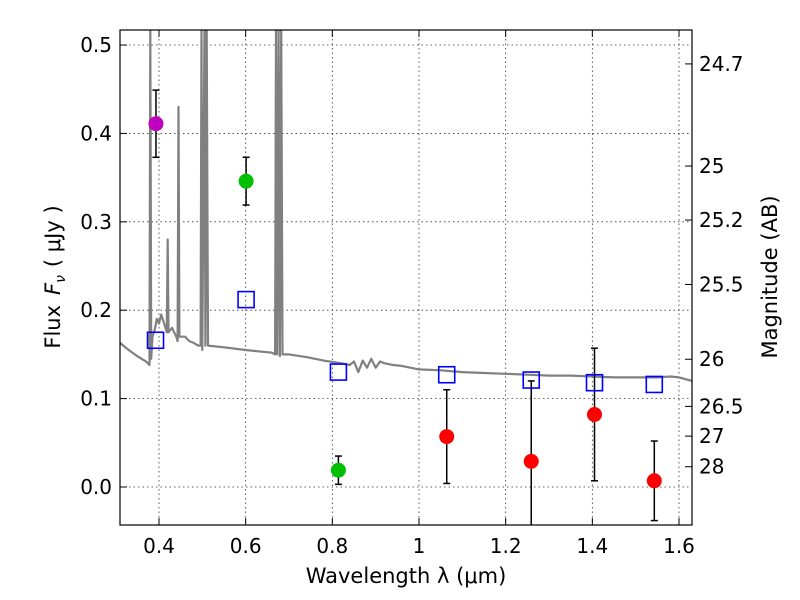  Describe the element at coordinates (332, 546) in the screenshot. I see `x-tick-label: 0.8` at that location.